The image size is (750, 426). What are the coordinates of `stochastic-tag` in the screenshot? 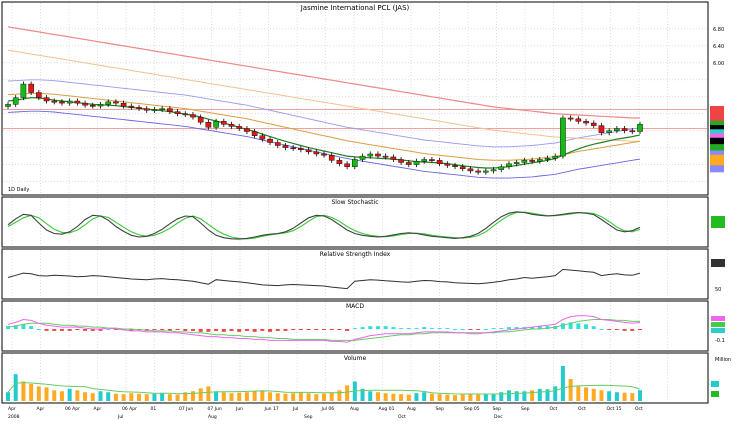 It's located at (718, 222).